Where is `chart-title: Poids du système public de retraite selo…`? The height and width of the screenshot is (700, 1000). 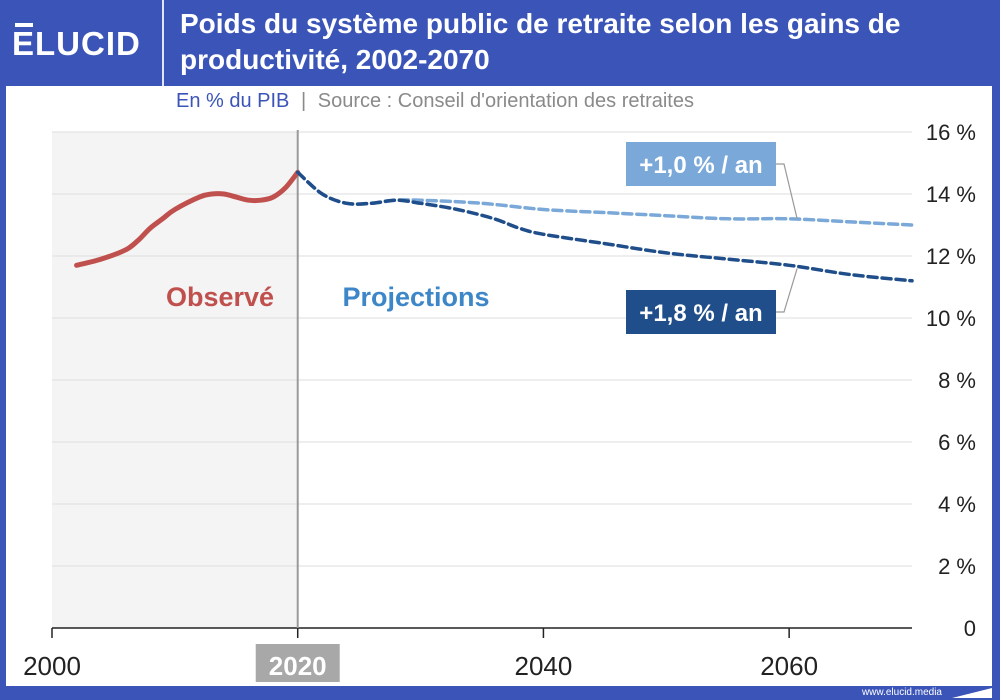
chart-title: Poids du système public de retraite selo… is located at coordinates (540, 41).